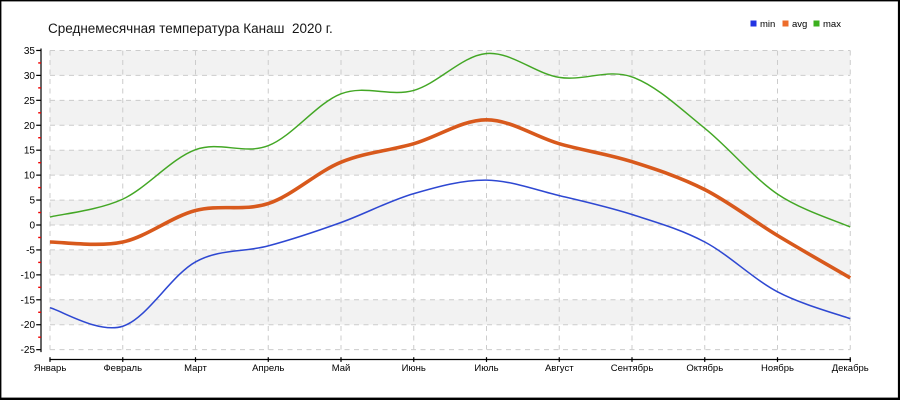 Image resolution: width=900 pixels, height=400 pixels. What do you see at coordinates (30, 176) in the screenshot?
I see `svg-text: 10` at bounding box center [30, 176].